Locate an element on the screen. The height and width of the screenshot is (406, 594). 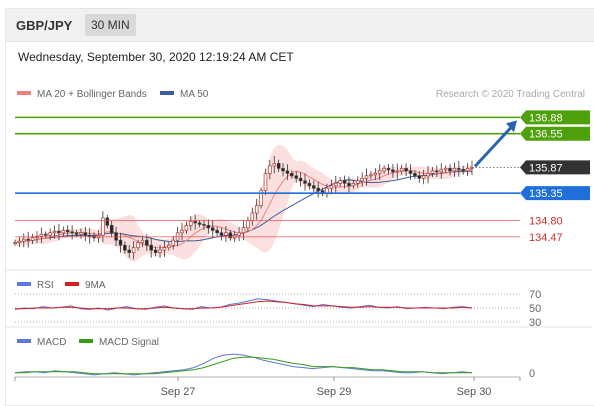
macd-signal-line is located at coordinates (243, 365).